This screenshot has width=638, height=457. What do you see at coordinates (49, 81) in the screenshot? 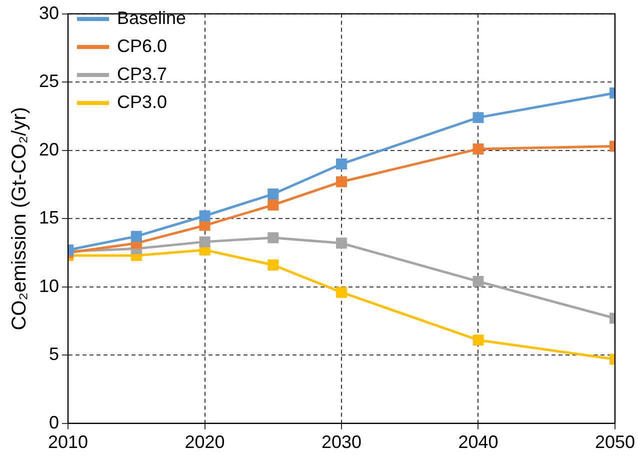
I see `y-tick-label: 25` at bounding box center [49, 81].